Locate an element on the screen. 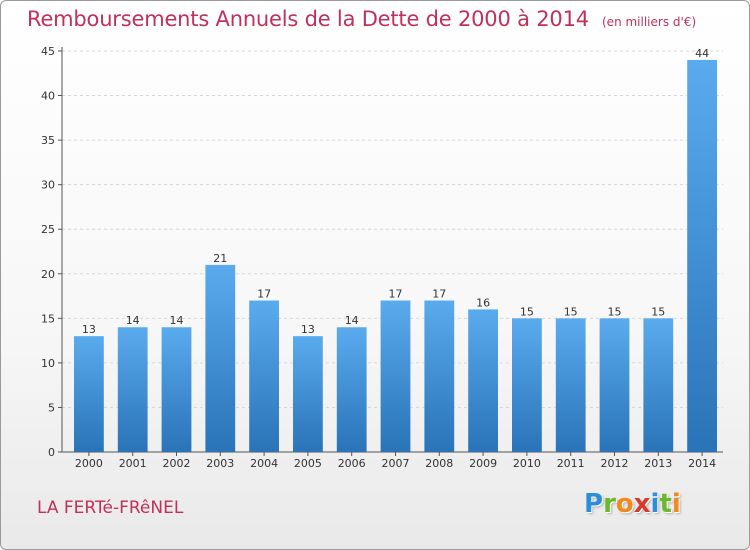  logo-letter: o is located at coordinates (624, 504).